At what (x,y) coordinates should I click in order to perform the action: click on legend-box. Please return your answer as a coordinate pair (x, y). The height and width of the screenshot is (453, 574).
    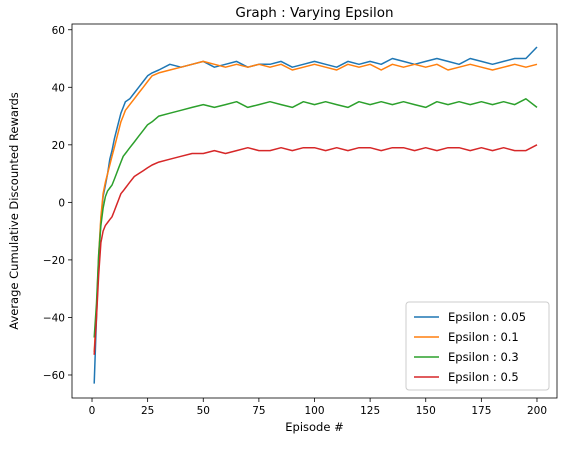
    Looking at the image, I should click on (477, 346).